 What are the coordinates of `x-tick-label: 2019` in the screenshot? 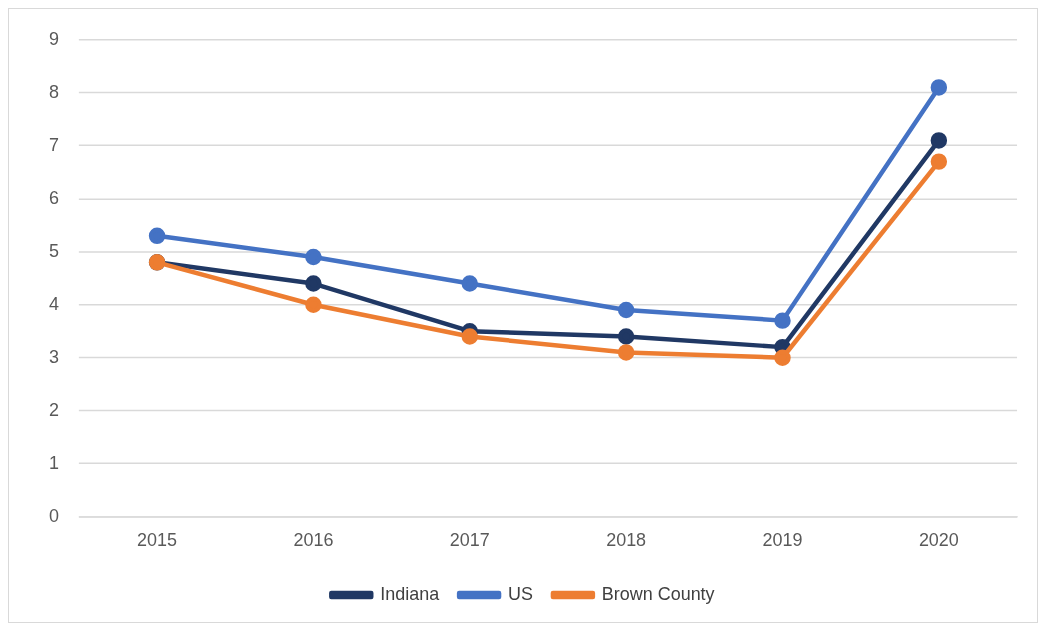 It's located at (782, 540).